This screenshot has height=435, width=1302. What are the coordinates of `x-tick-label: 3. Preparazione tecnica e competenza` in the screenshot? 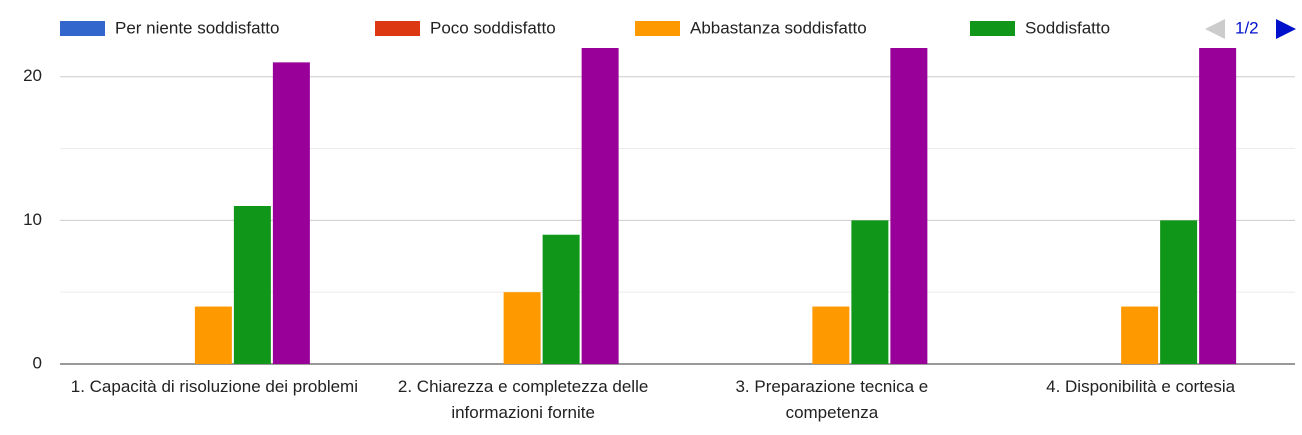 It's located at (832, 399).